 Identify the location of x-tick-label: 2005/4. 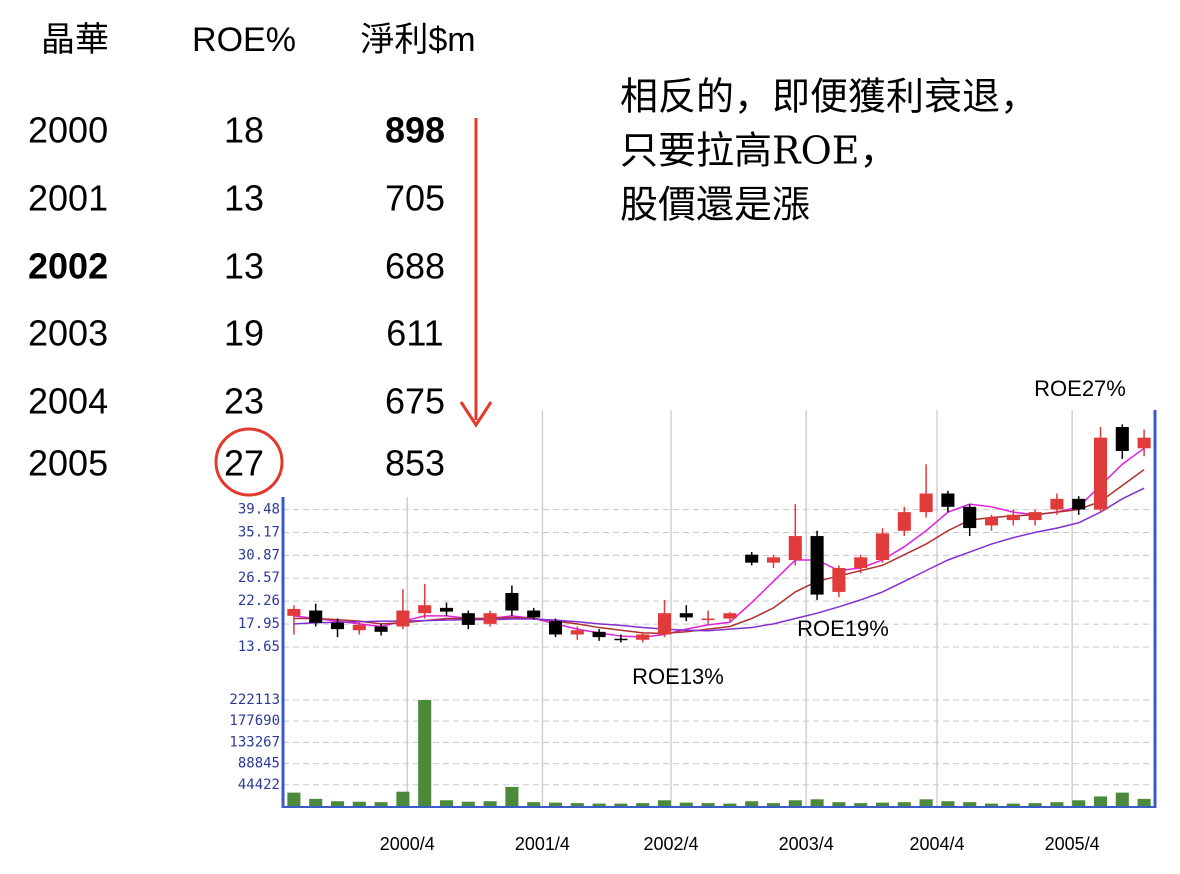
(1072, 844).